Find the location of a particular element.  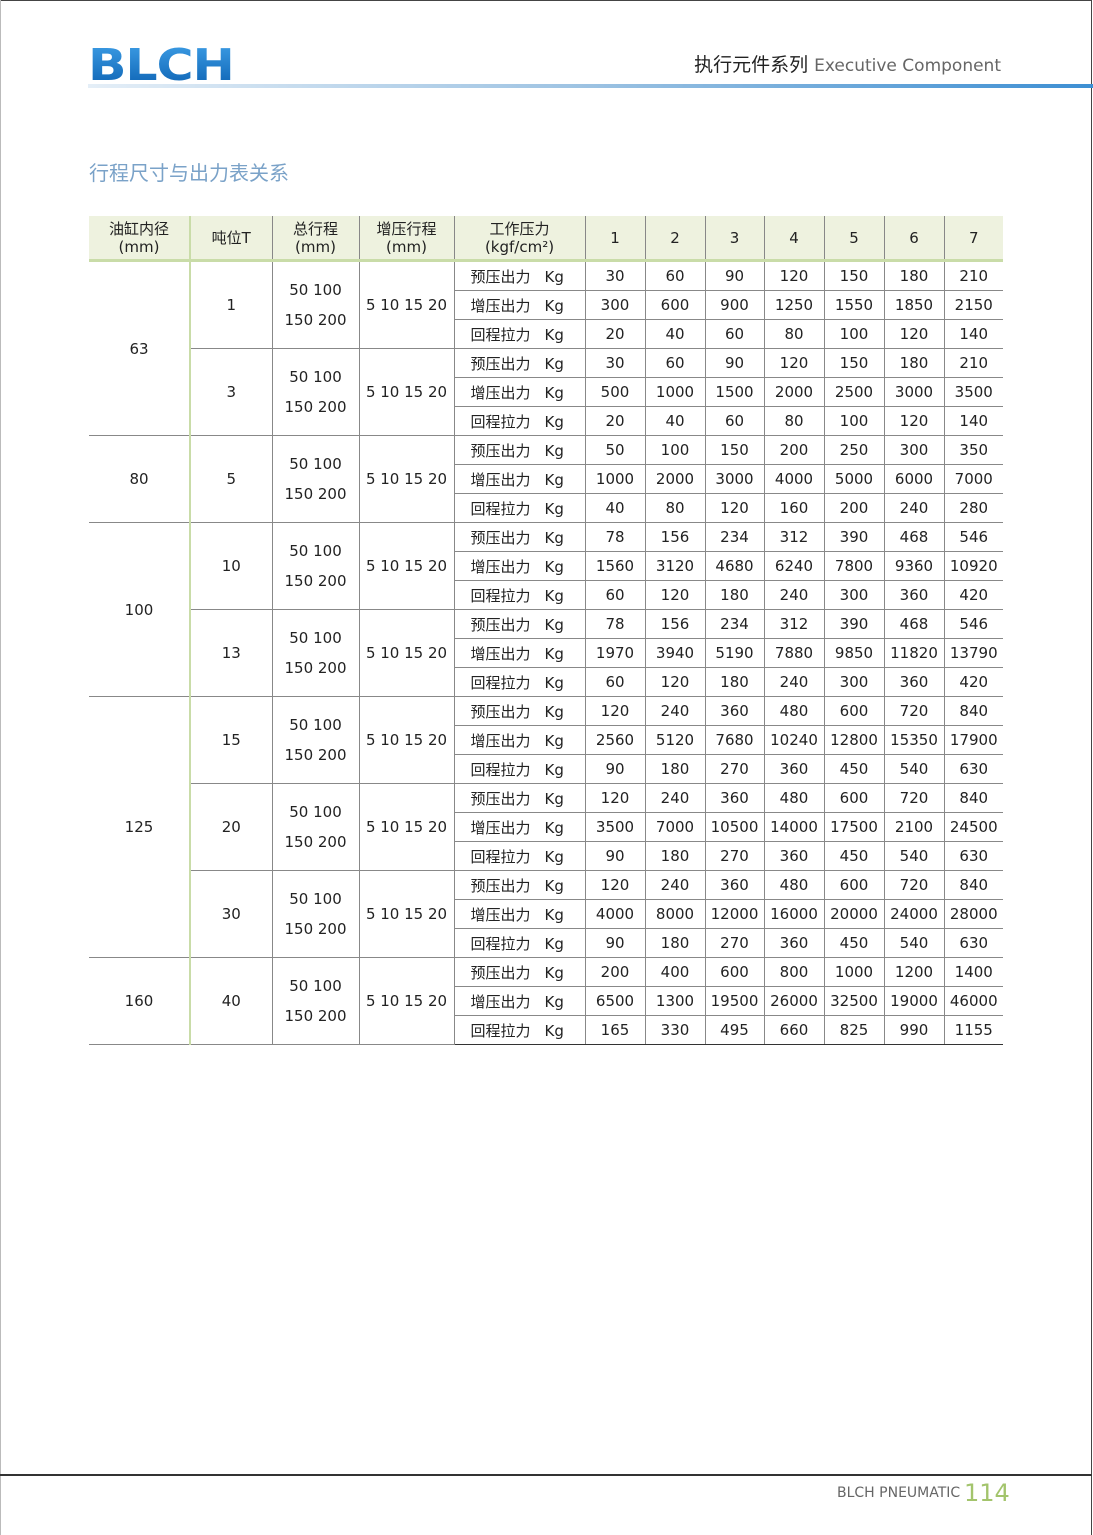

value-cell: 420 is located at coordinates (973, 682).